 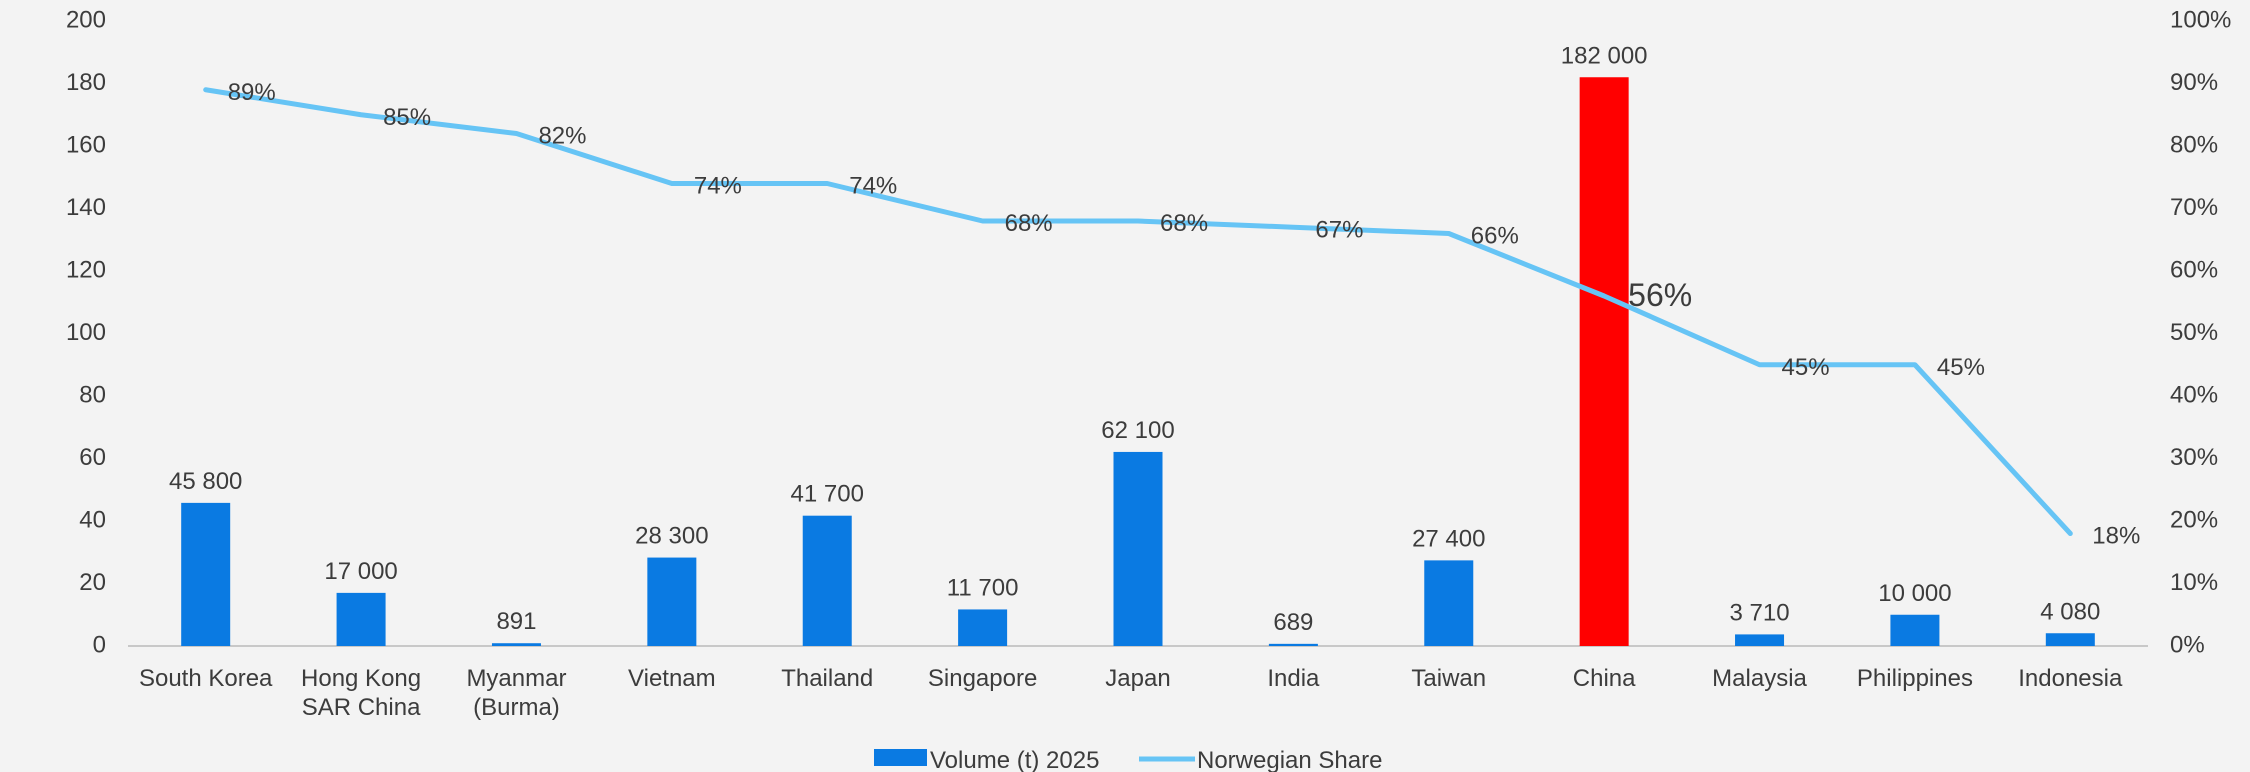 I want to click on category-label: Philippines, so click(x=1915, y=678).